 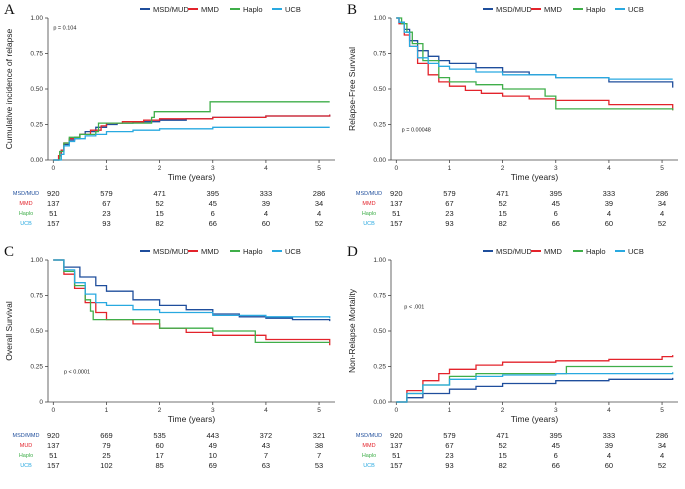 What do you see at coordinates (106, 435) in the screenshot?
I see `risk-table-value: 669` at bounding box center [106, 435].